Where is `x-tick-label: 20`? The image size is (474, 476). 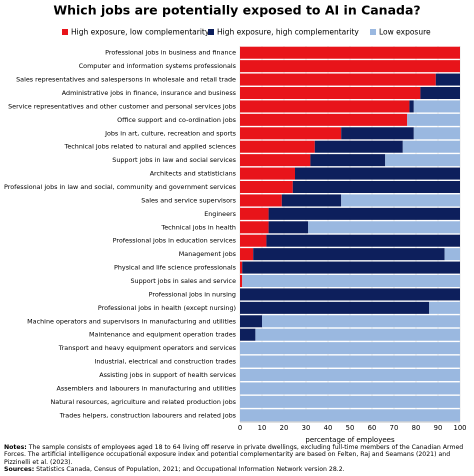 x-tick-label: 20 is located at coordinates (284, 428).